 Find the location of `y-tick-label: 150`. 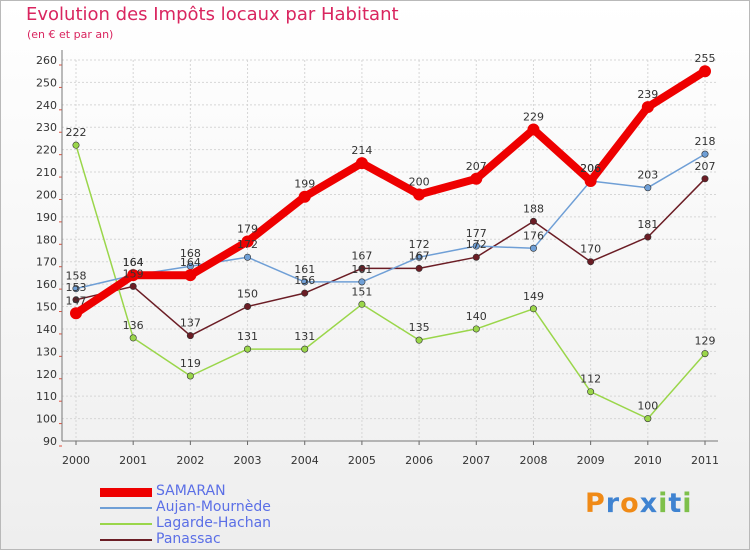

y-tick-label: 150 is located at coordinates (46, 307).